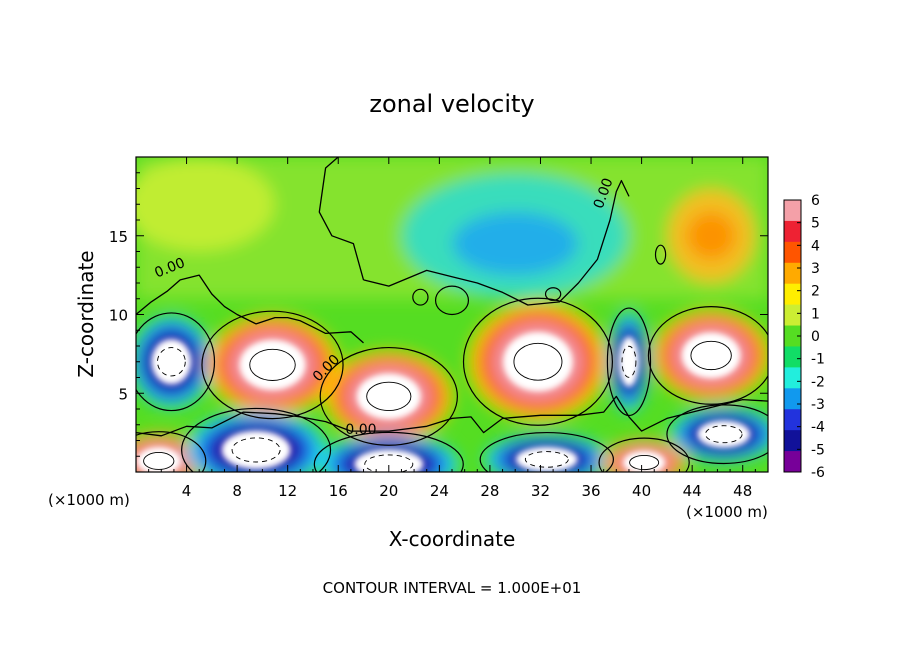 Image resolution: width=904 pixels, height=654 pixels. Describe the element at coordinates (540, 491) in the screenshot. I see `x-tick-label: 32` at that location.